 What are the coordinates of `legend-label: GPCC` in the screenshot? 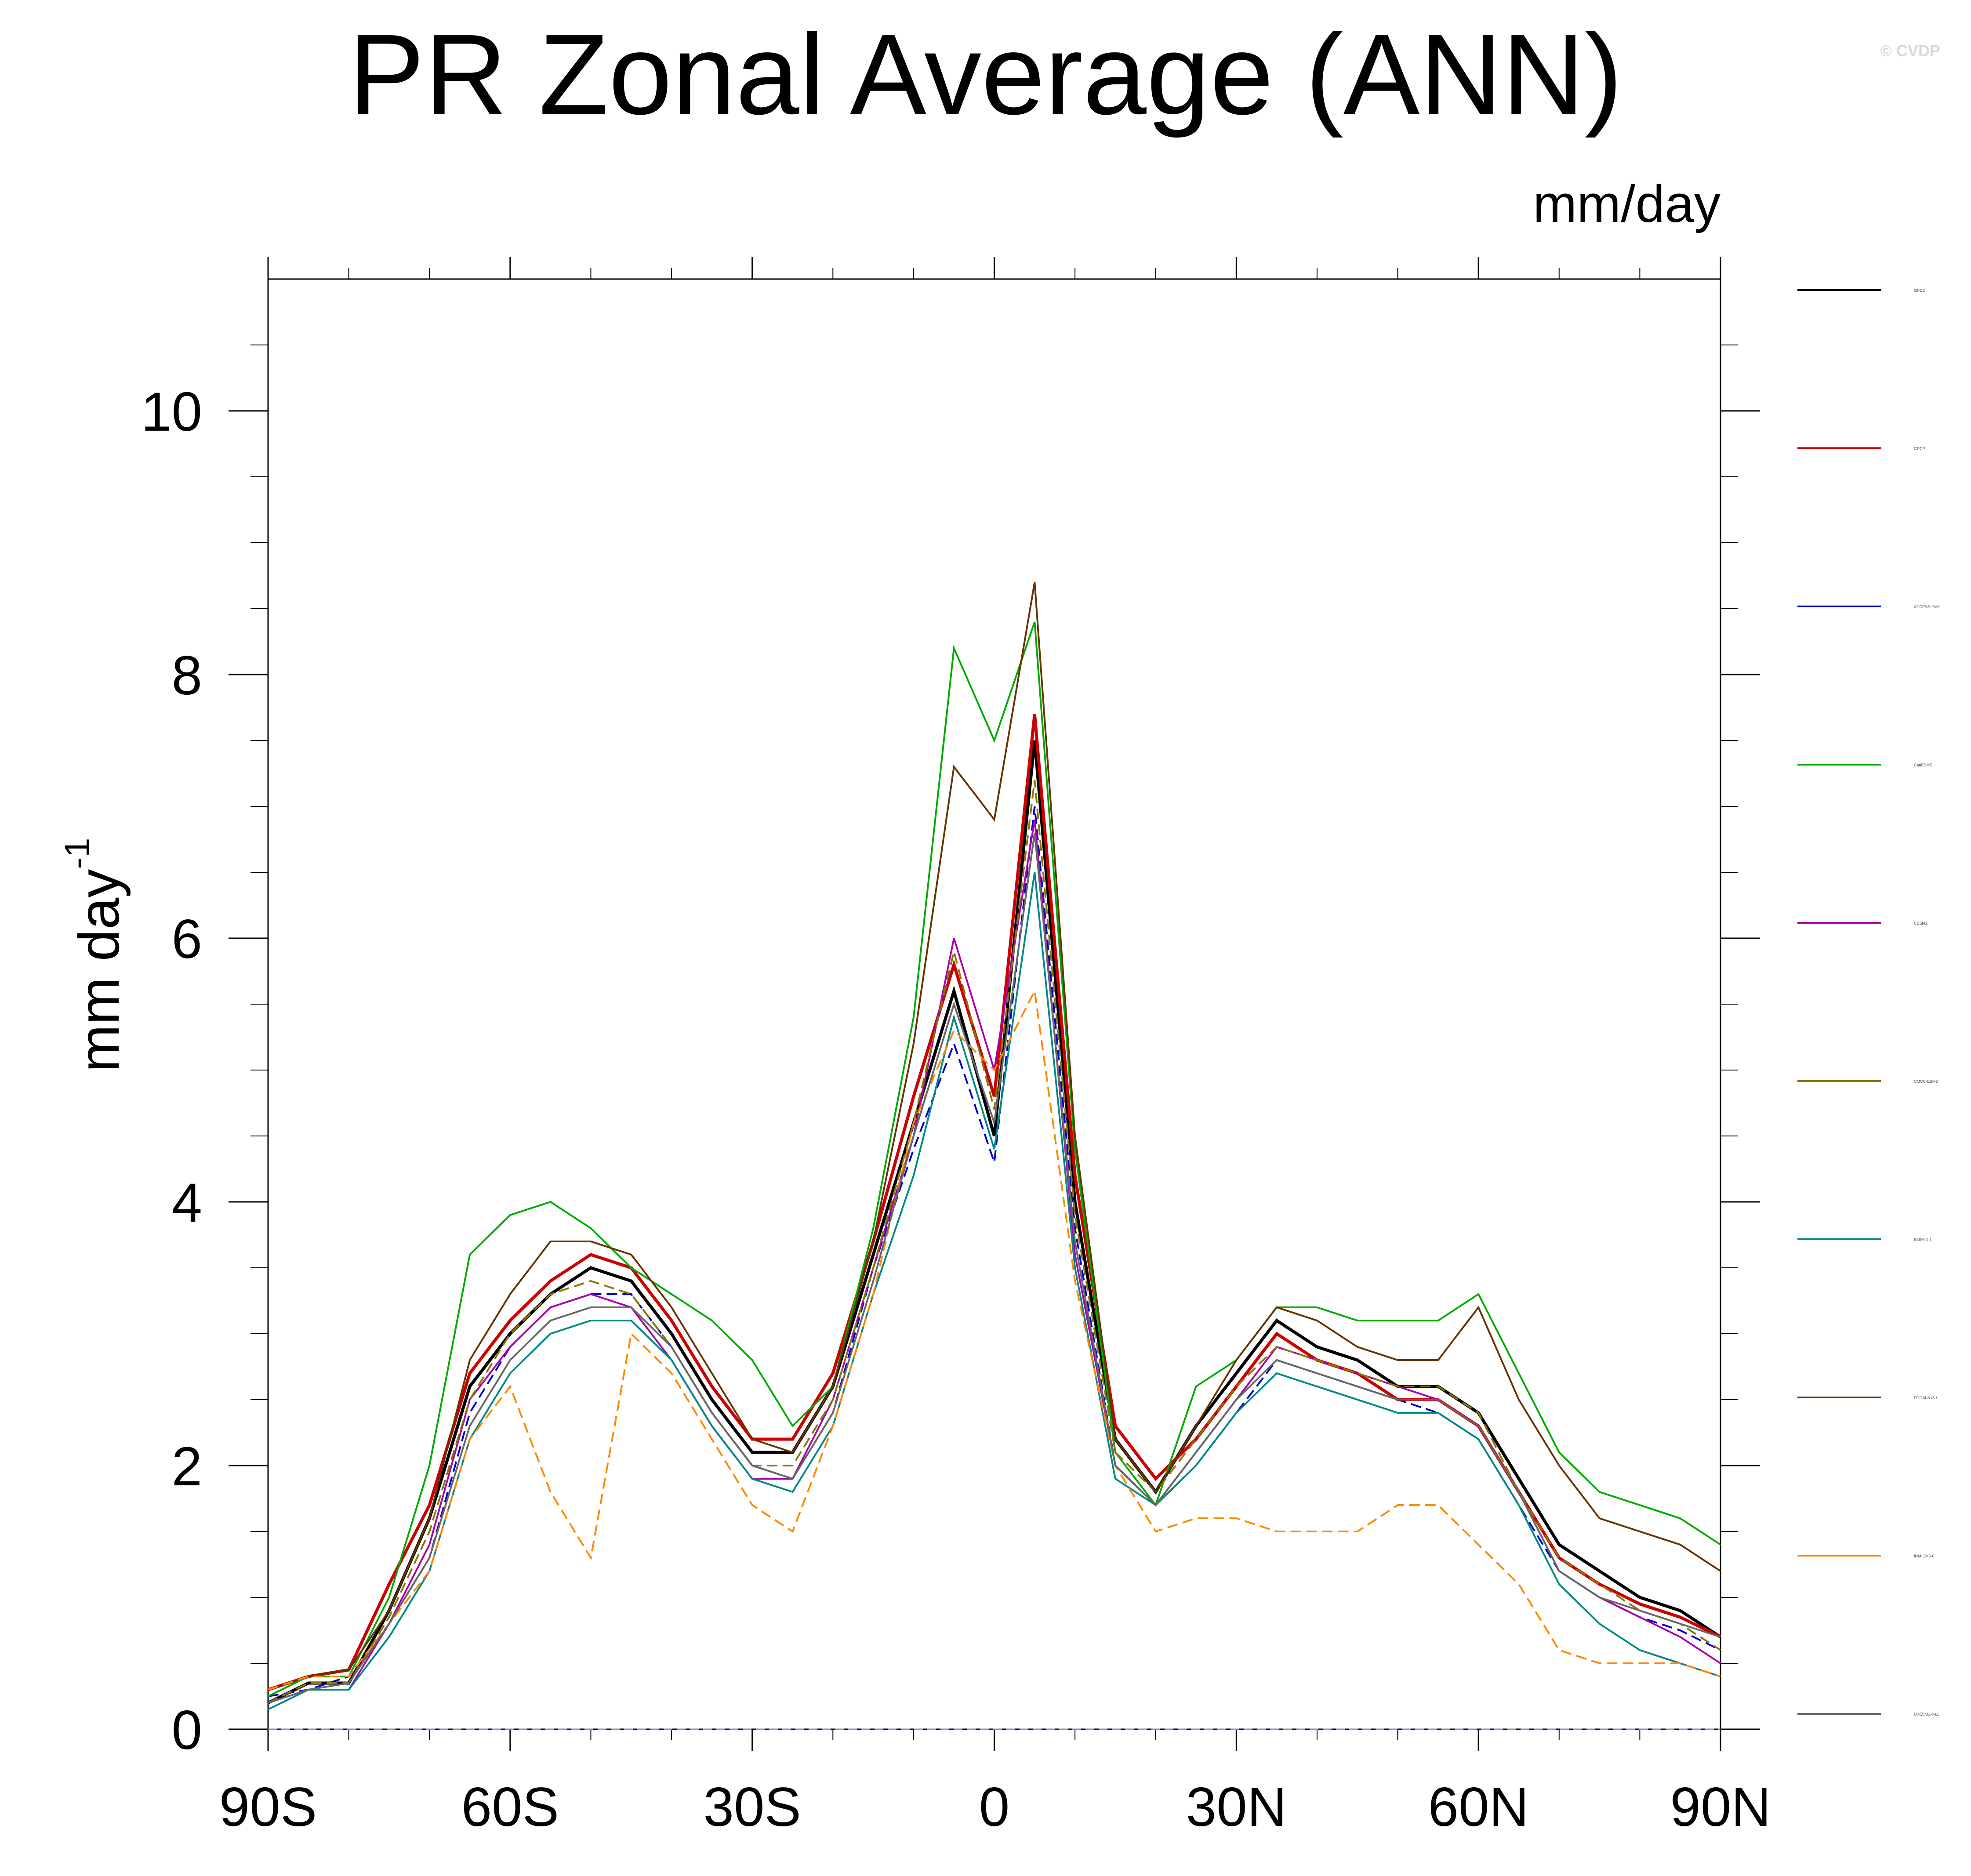 It's located at (1920, 290).